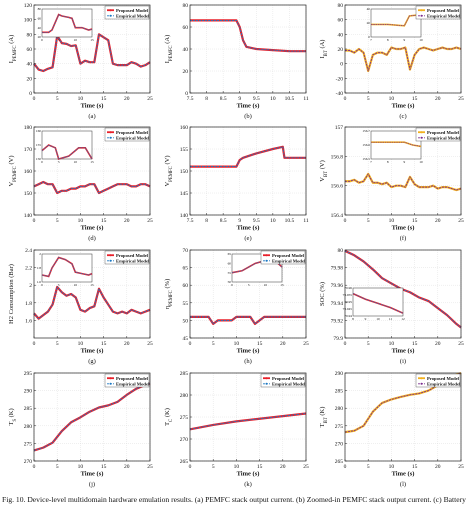 The image size is (474, 505). Describe the element at coordinates (186, 6) in the screenshot. I see `y-tick-label: 80` at that location.